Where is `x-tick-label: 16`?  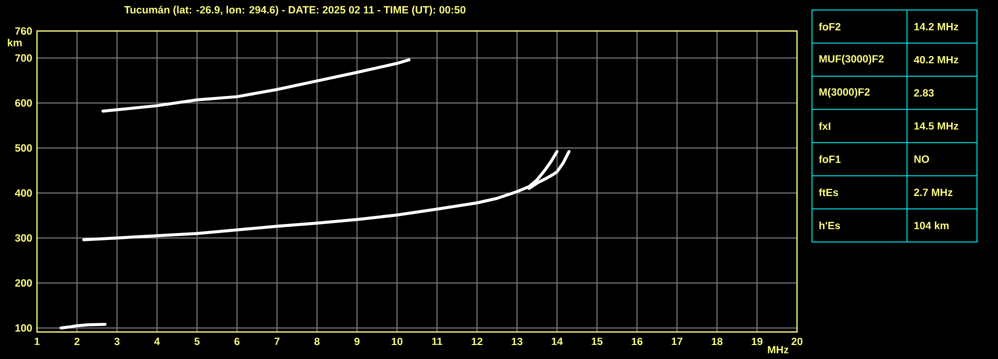 x-tick-label: 16 is located at coordinates (637, 342).